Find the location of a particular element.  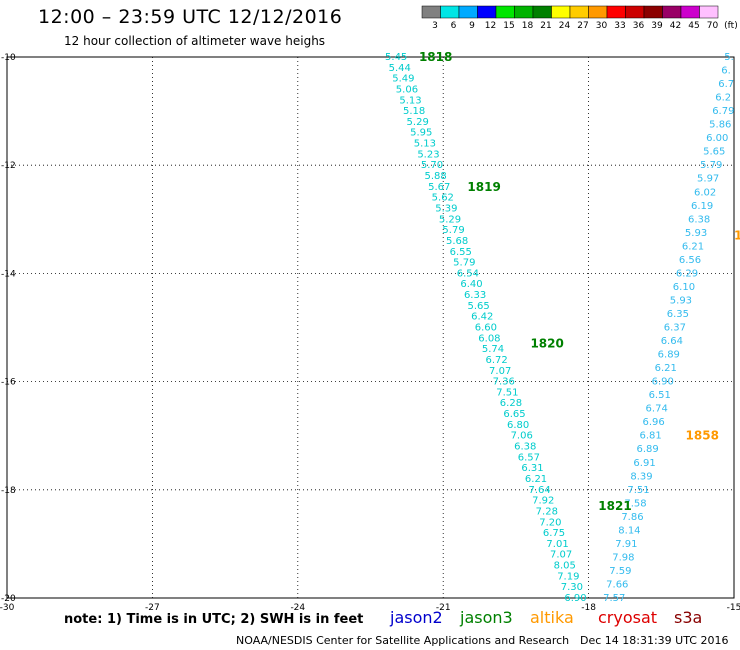

swh-value-altika: 7.58 is located at coordinates (635, 503).